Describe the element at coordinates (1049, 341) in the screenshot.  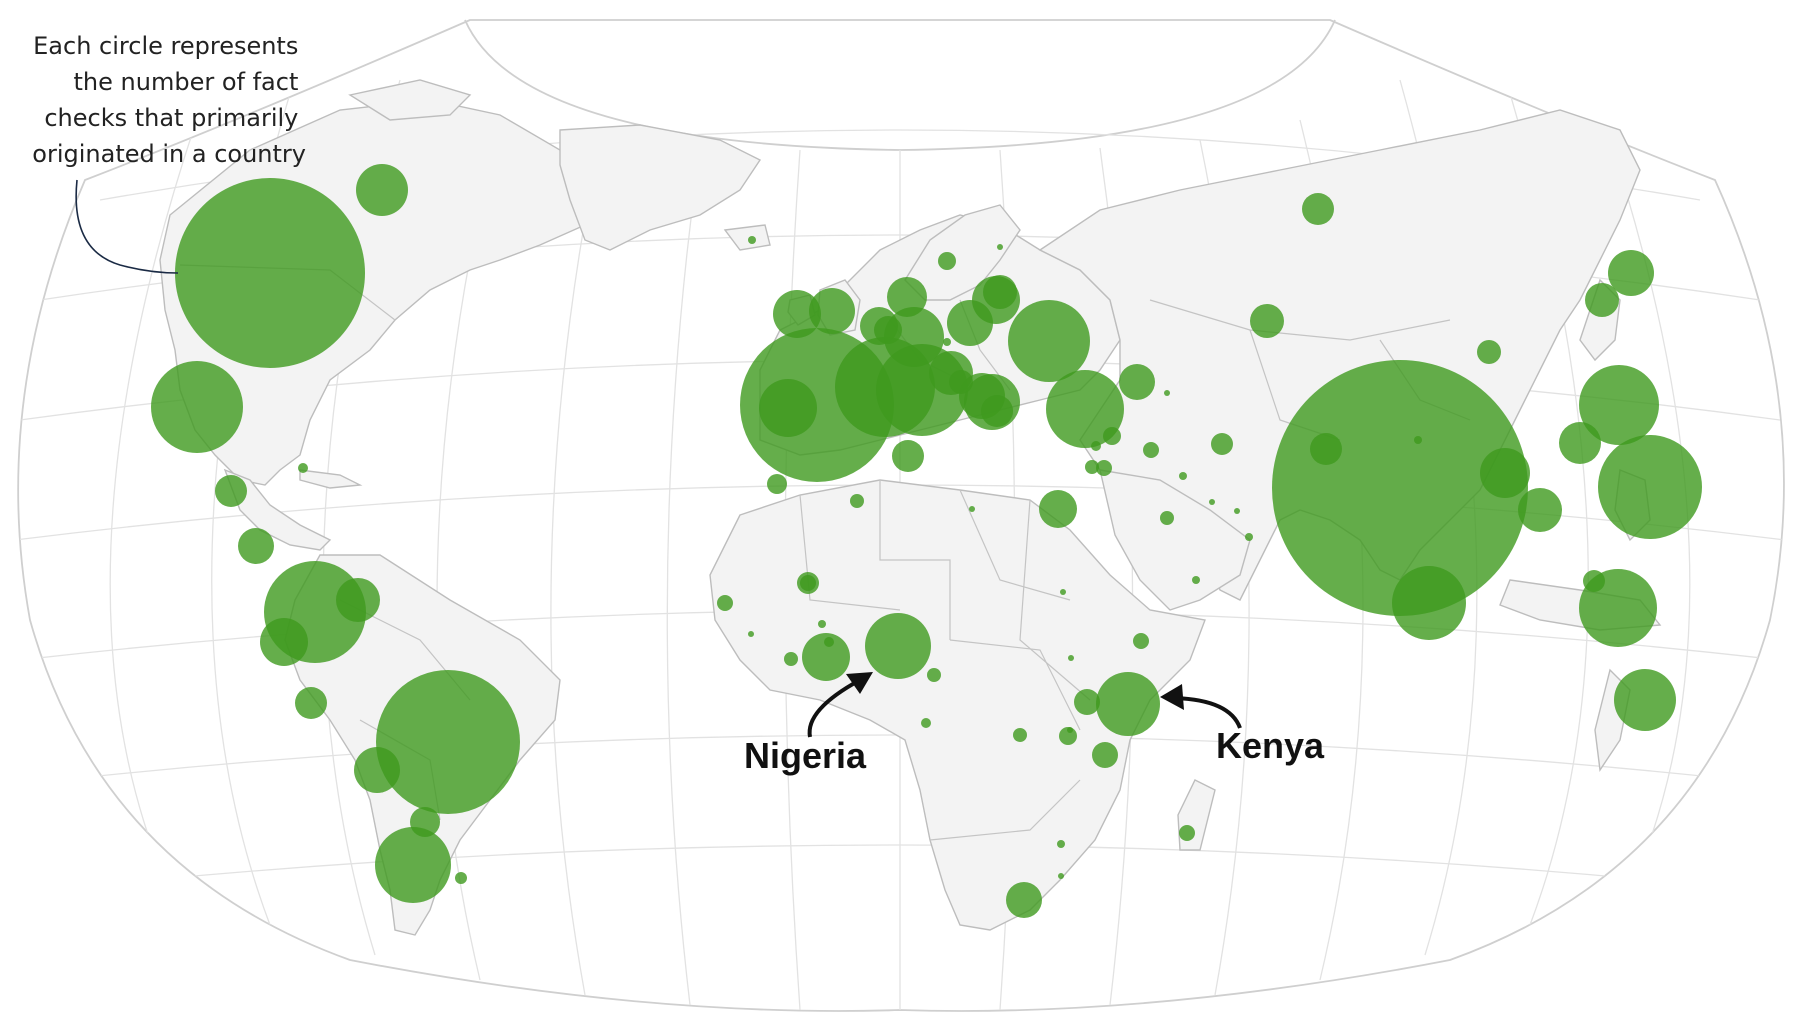
I see `bubble-ukraine` at that location.